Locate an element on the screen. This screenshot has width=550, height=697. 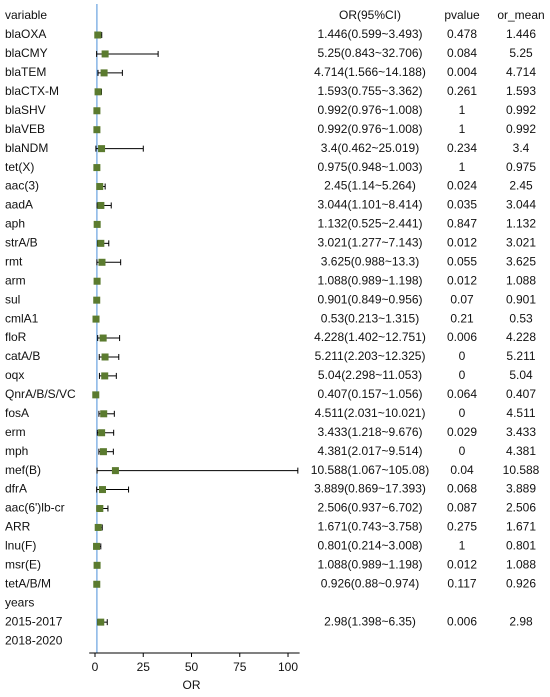
ci-label: 0.926(0.88~0.974) is located at coordinates (370, 583).